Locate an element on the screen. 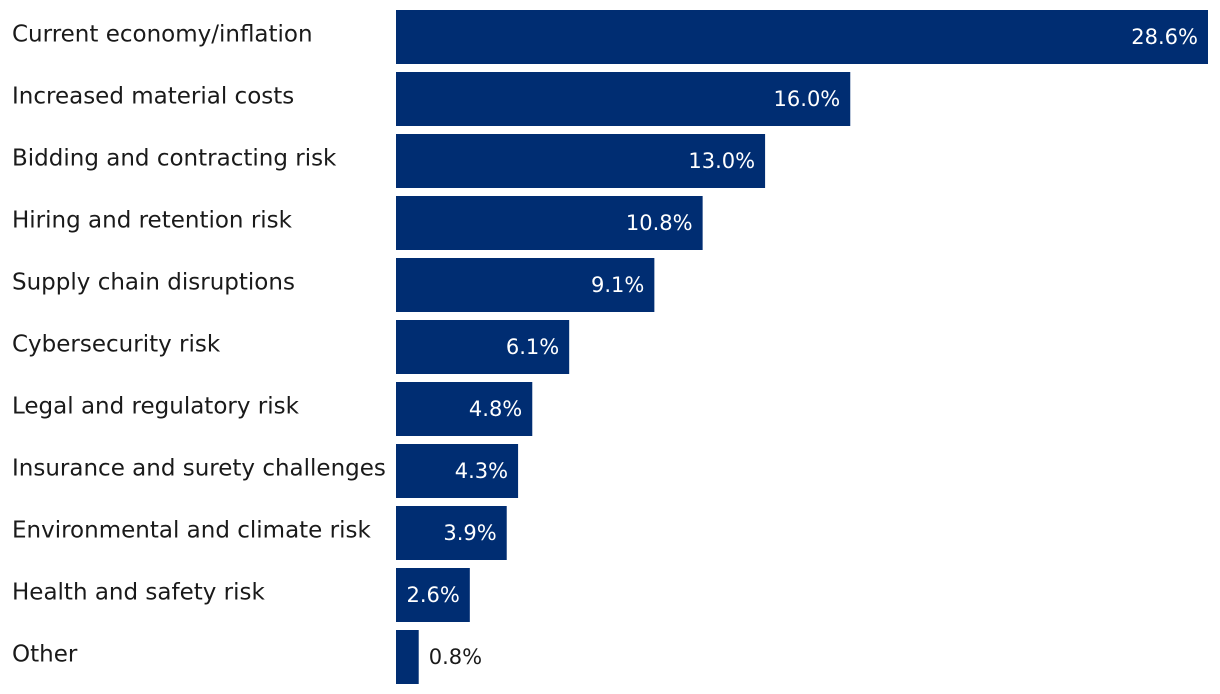  value-label: 28.6% is located at coordinates (1164, 37).